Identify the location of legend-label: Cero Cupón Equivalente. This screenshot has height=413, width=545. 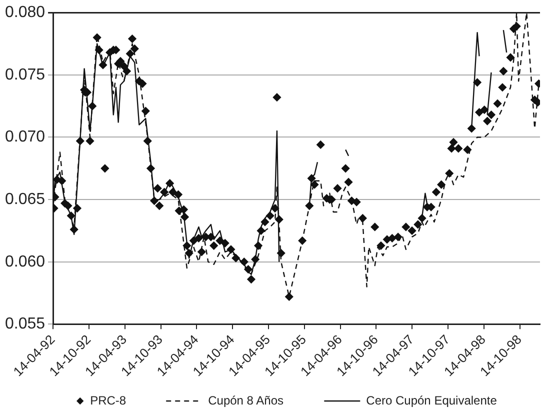
(432, 400).